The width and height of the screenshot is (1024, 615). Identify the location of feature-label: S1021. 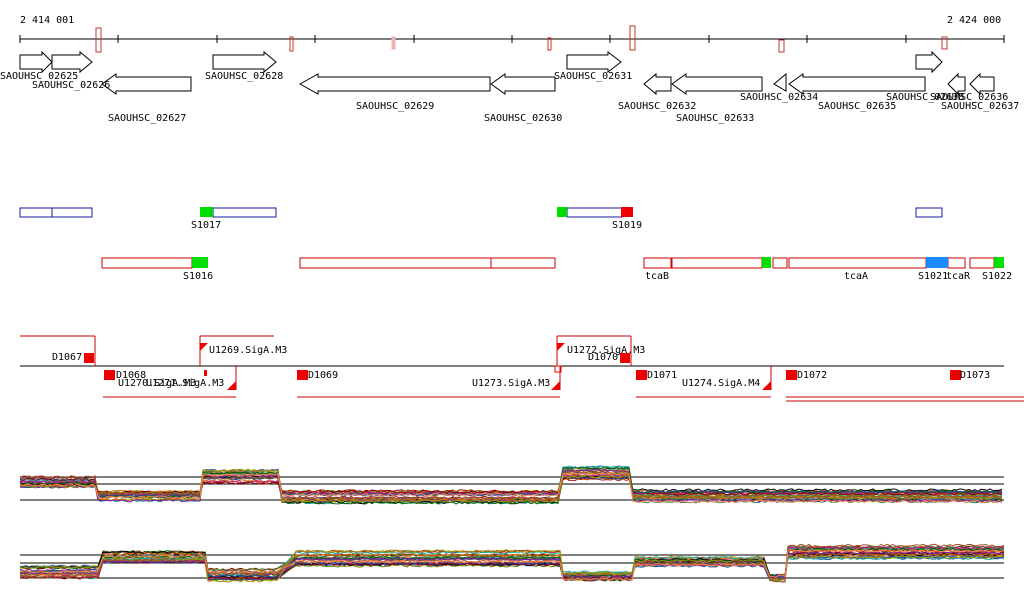
(933, 276).